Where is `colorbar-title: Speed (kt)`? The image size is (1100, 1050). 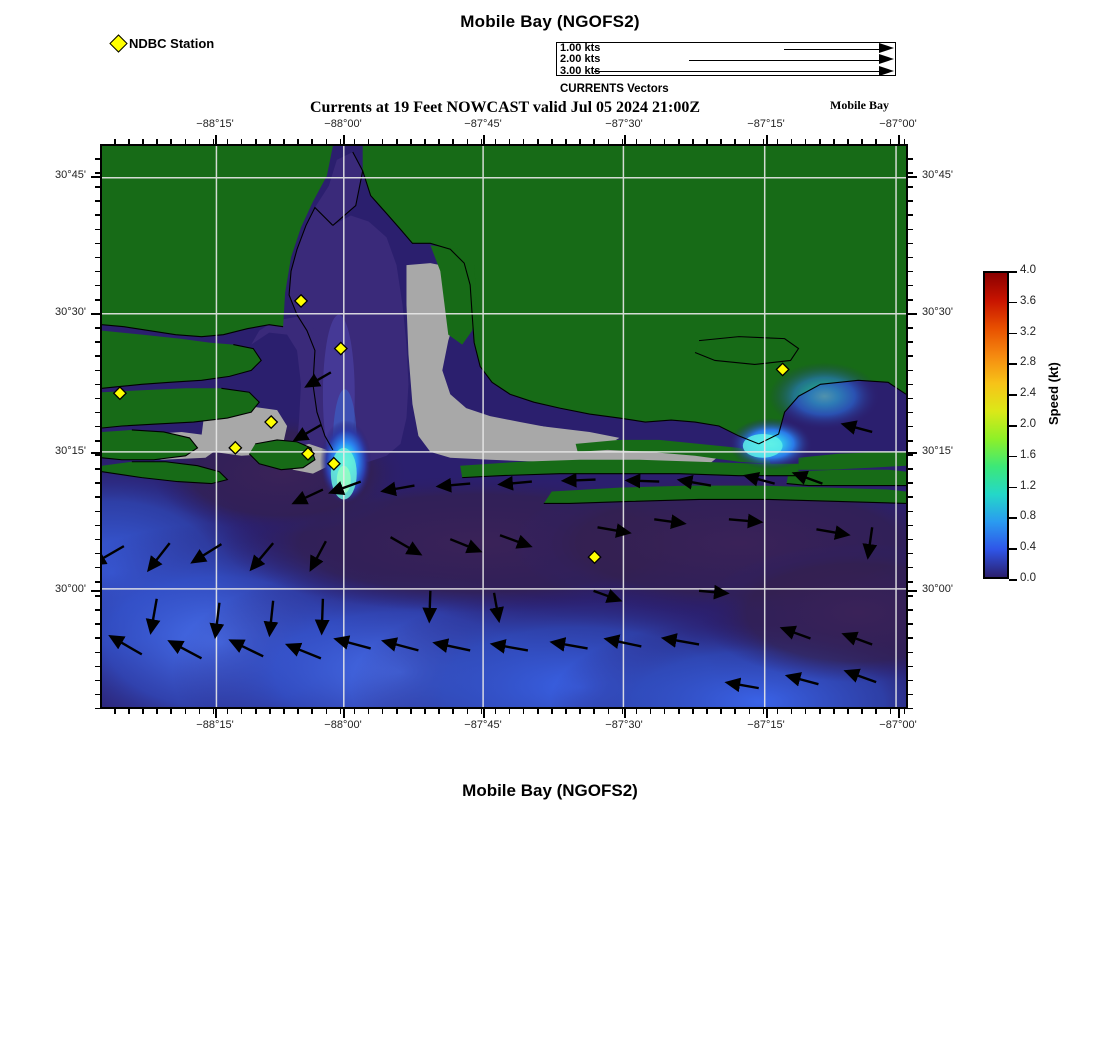
colorbar-title: Speed (kt) is located at coordinates (1053, 393).